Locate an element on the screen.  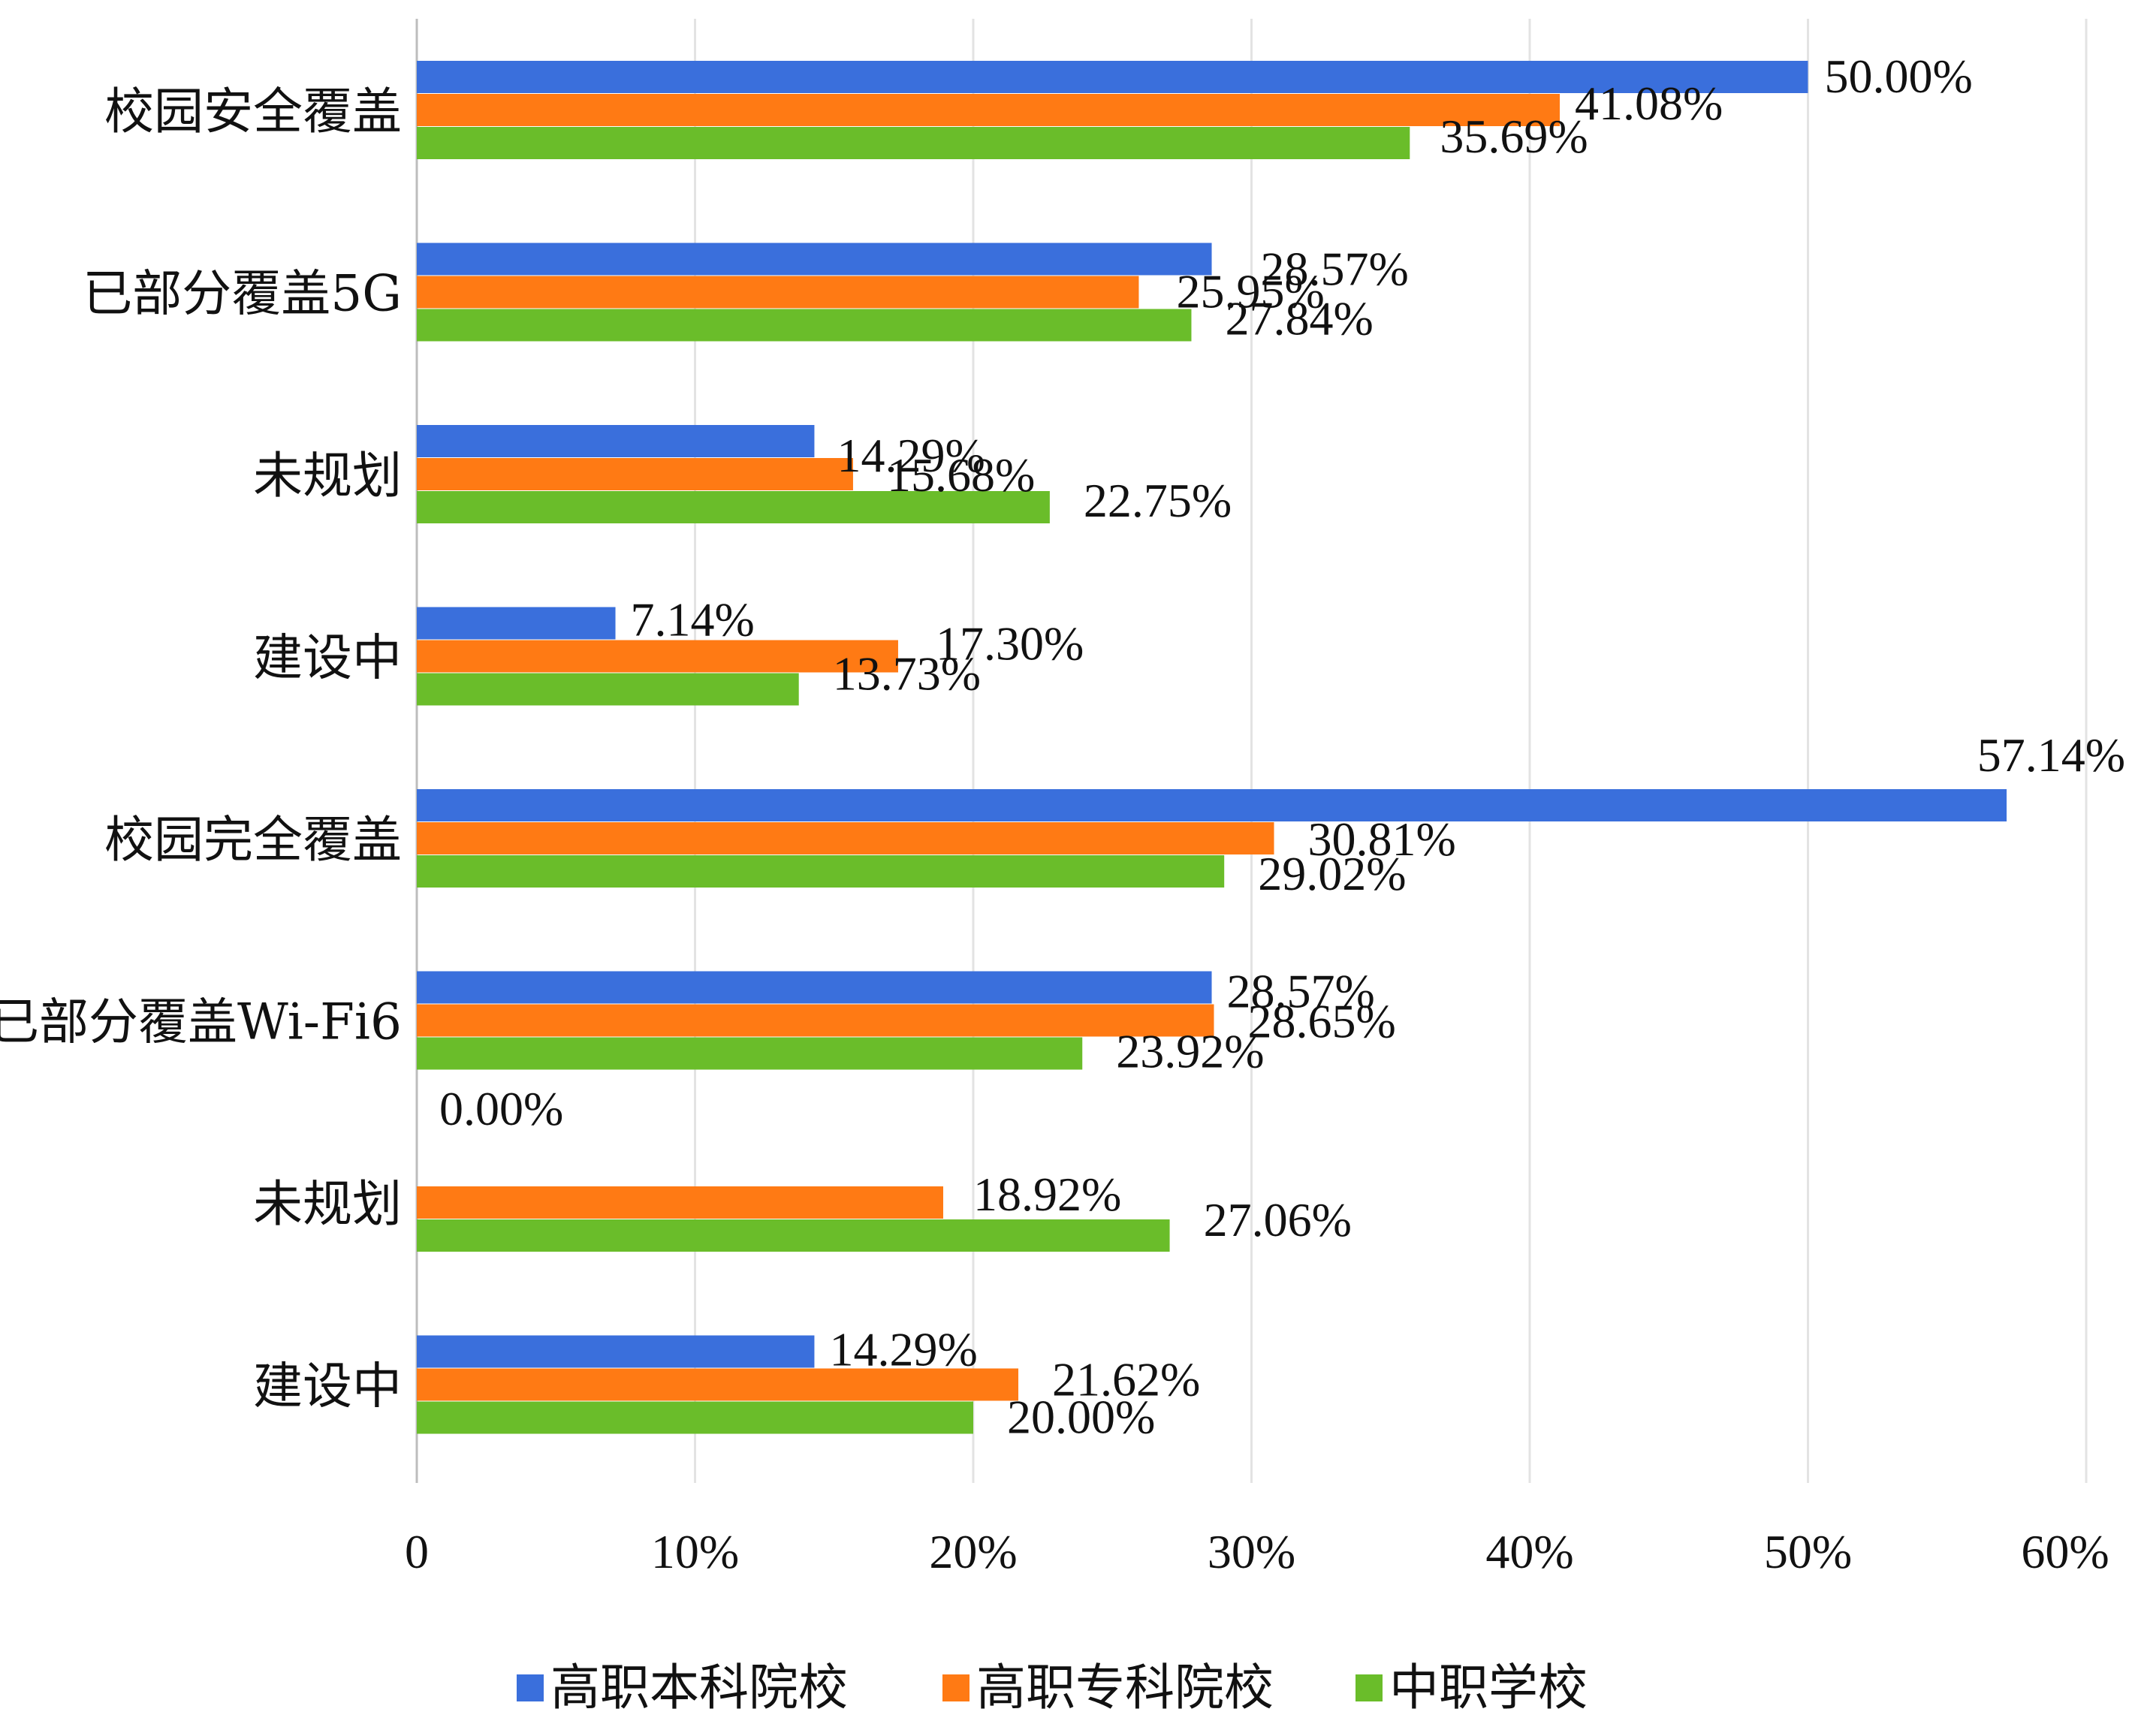
category-label: 校园安全覆盖 is located at coordinates (253, 111).